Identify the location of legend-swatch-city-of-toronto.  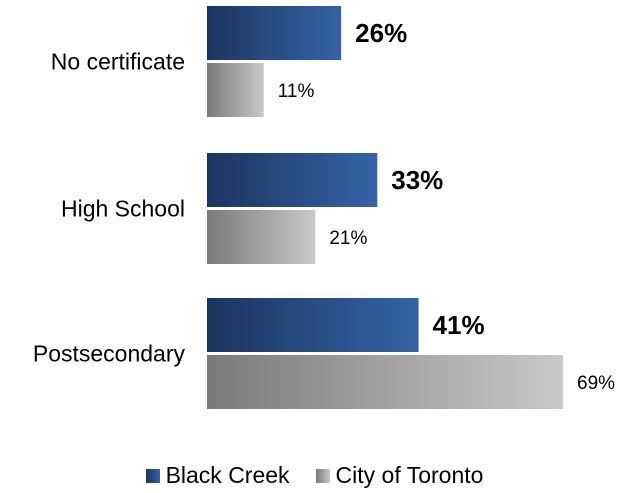
(322, 475).